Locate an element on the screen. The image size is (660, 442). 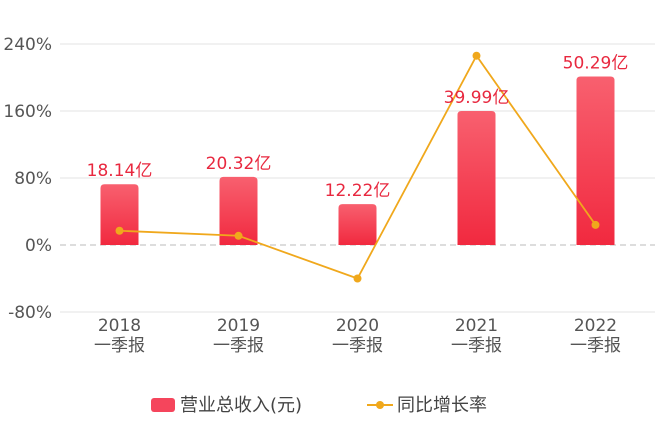
y-axis: 240% 160% 80% 0% -80% is located at coordinates (27, 179).